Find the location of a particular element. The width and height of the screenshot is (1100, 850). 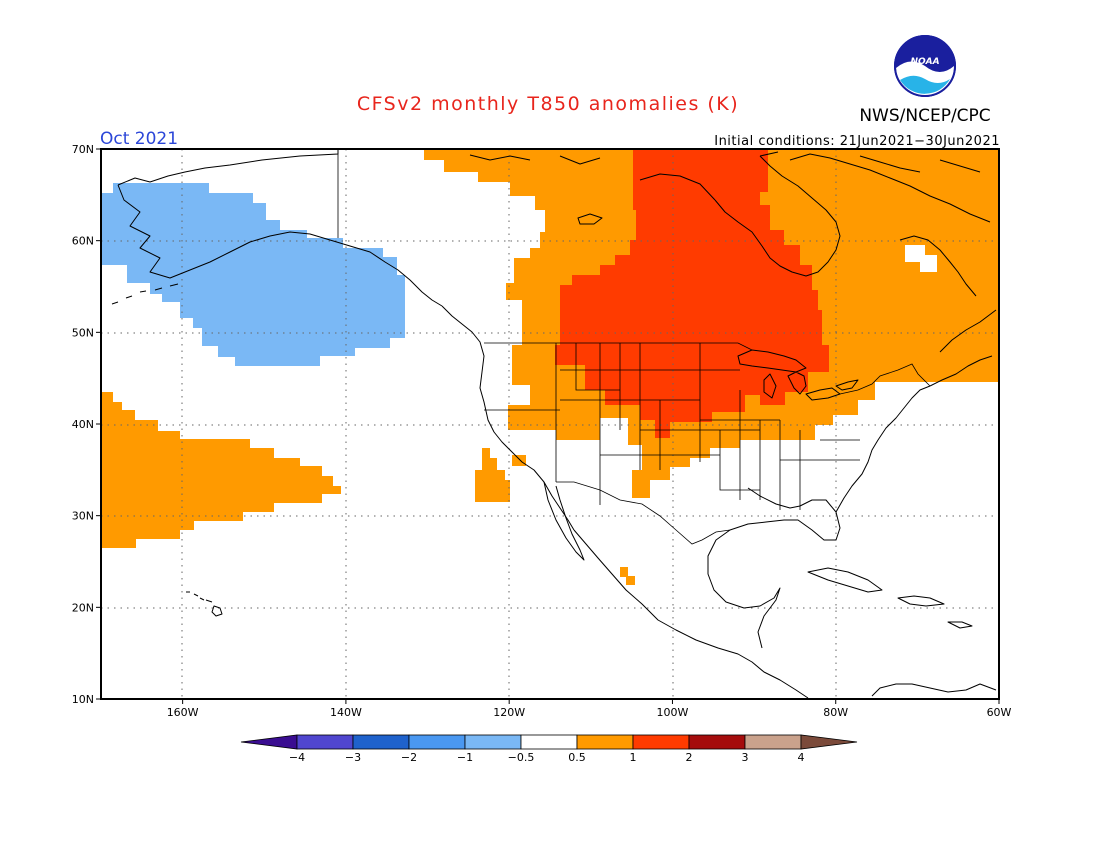

lat-tick-label: 30N is located at coordinates (83, 516).